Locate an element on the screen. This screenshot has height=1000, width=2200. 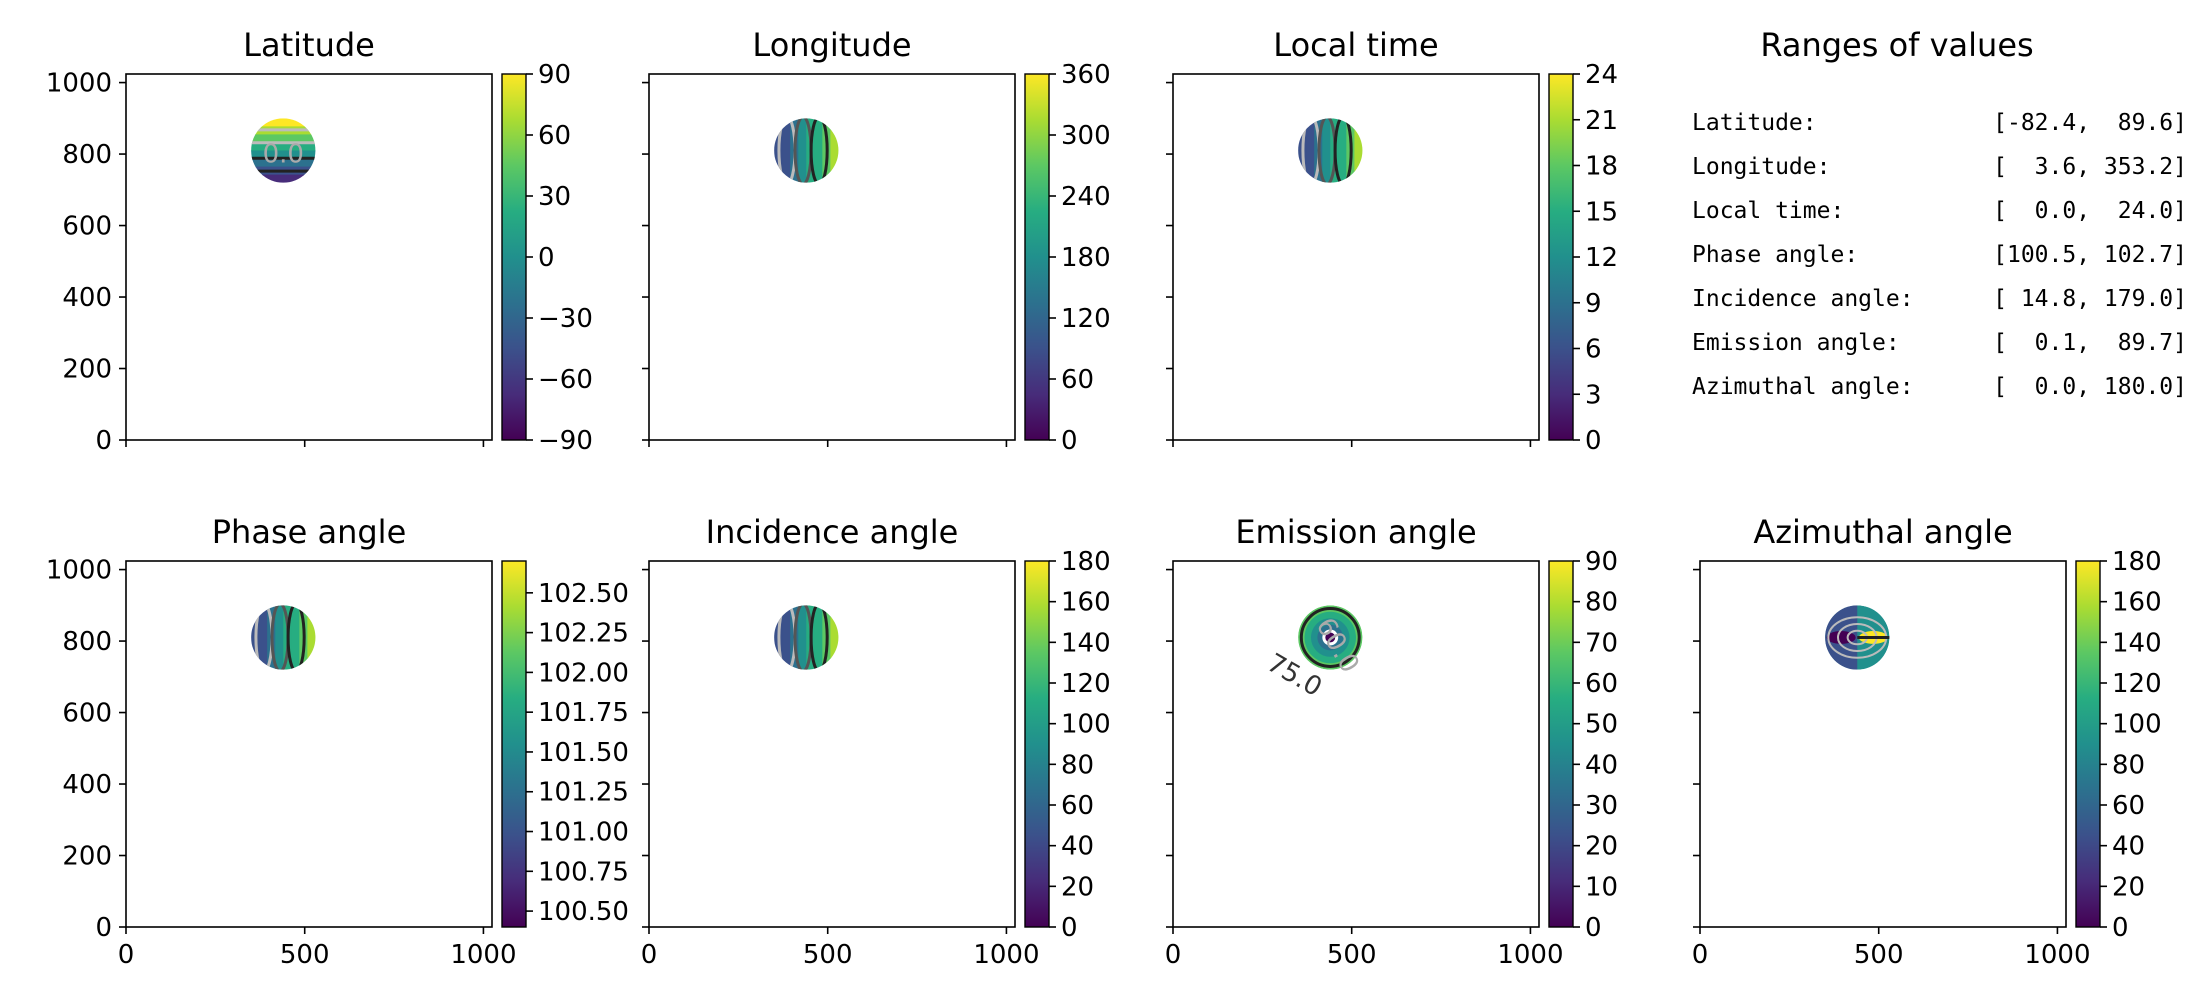
colorbar-tick-label: 101.50 is located at coordinates (583, 753).